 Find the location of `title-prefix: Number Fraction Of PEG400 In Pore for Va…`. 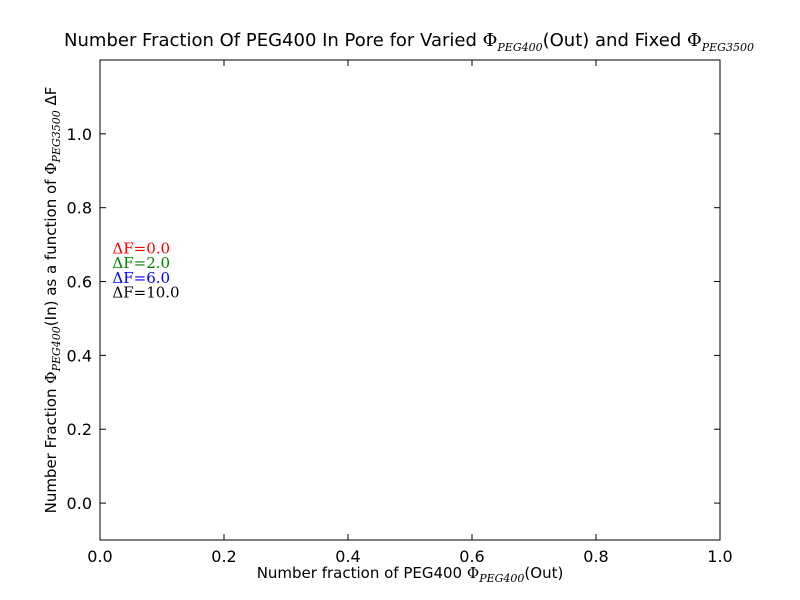

title-prefix: Number Fraction Of PEG400 In Pore for Va… is located at coordinates (273, 40).